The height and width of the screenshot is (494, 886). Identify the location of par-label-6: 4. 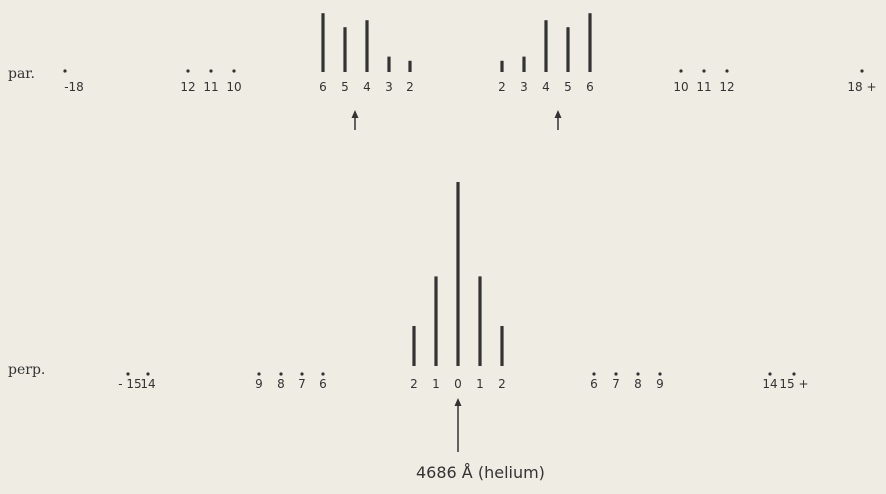
(367, 87).